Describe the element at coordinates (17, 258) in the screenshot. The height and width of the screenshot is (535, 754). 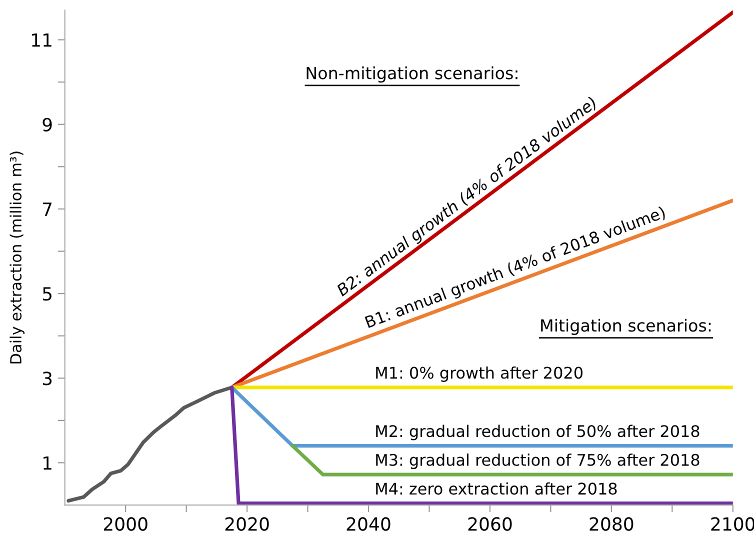
I see `y-axis-title: Daily extraction (million m³)` at that location.